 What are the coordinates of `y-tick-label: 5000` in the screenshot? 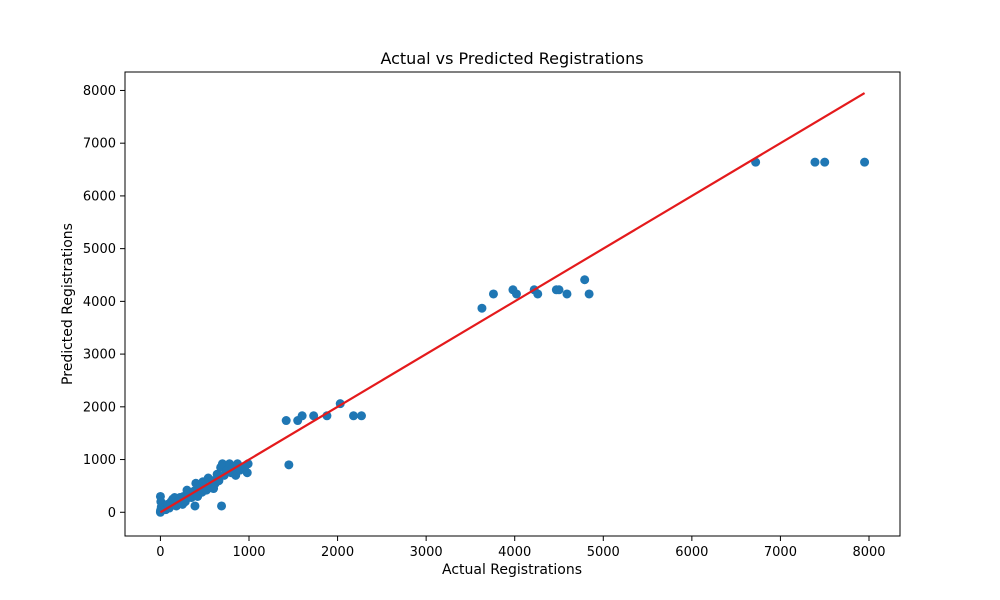 It's located at (99, 249).